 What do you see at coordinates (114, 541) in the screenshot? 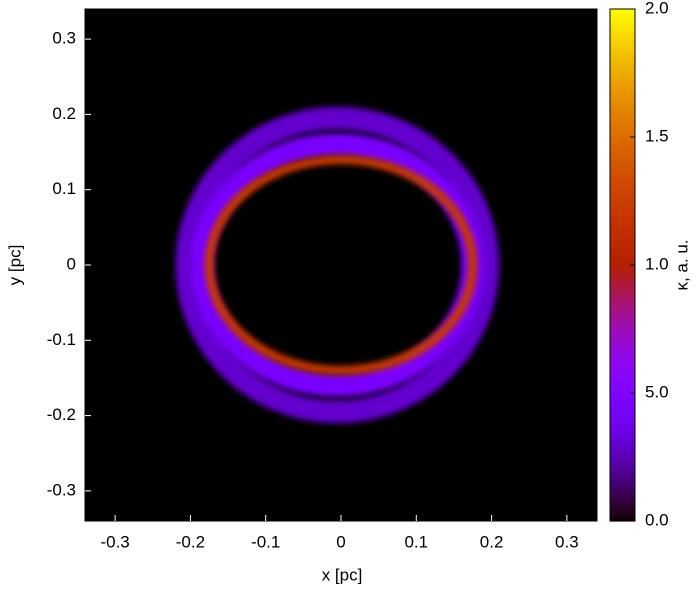
I see `x-tick-label: -0.3` at bounding box center [114, 541].